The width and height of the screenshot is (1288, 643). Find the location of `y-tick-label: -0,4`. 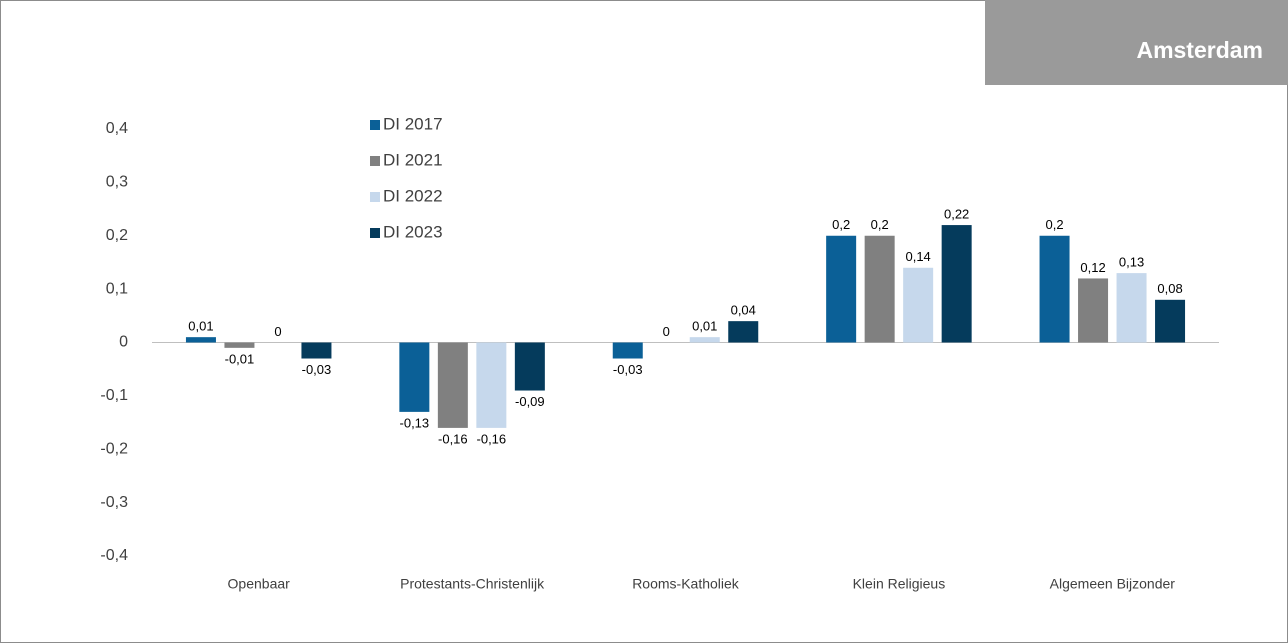

y-tick-label: -0,4 is located at coordinates (114, 555).